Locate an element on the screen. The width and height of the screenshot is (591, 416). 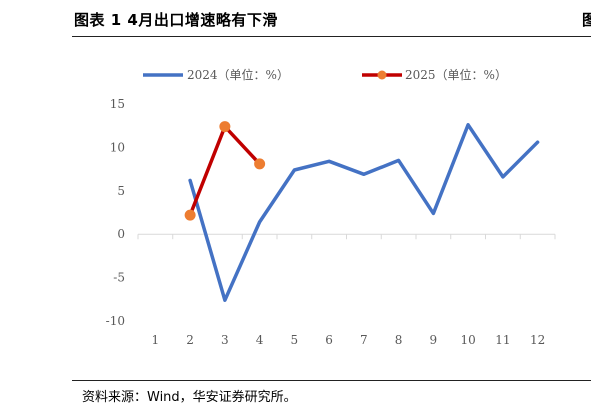
x-tick-label: 5 is located at coordinates (295, 340).